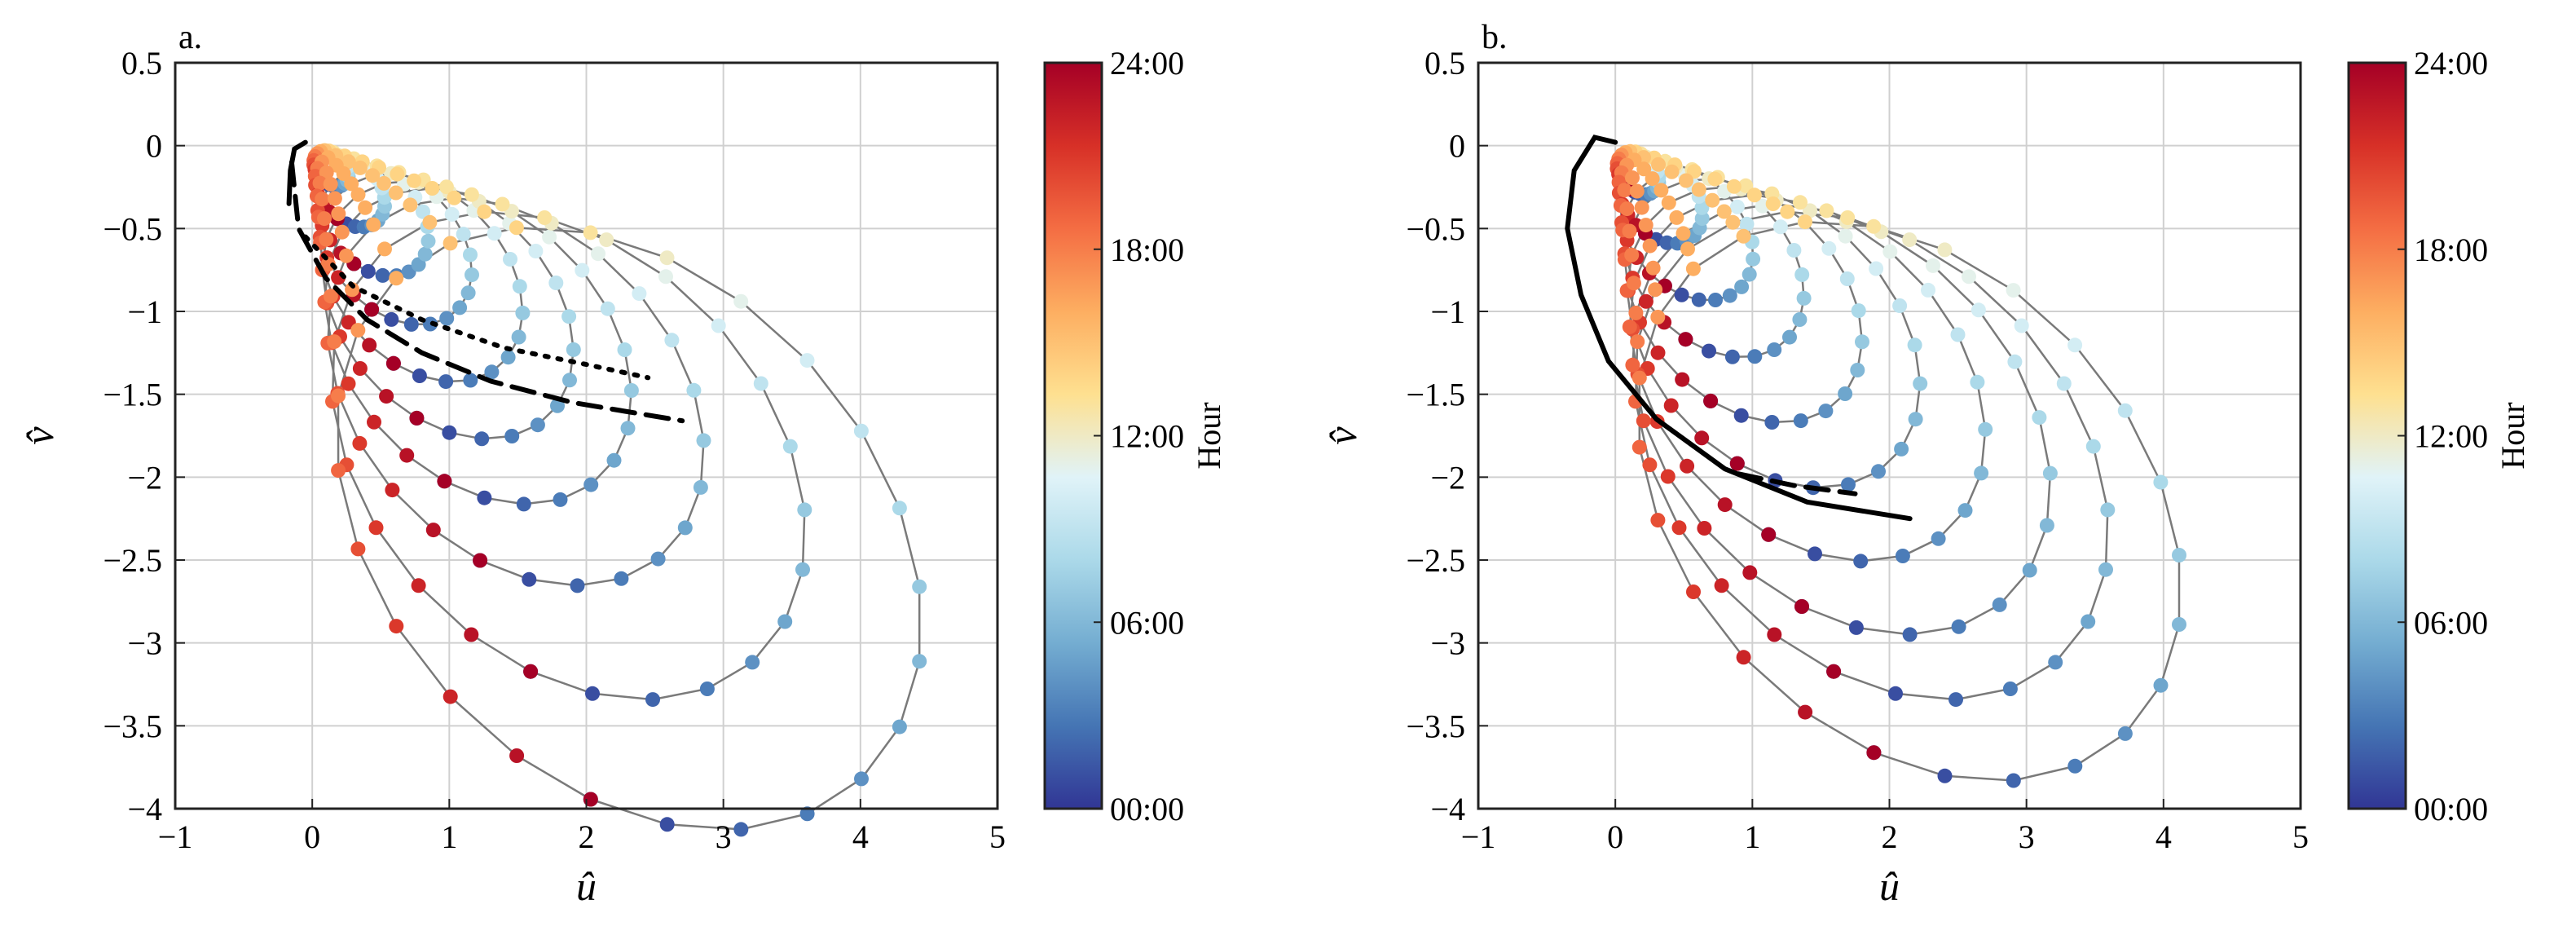 The image size is (2576, 944). Describe the element at coordinates (144, 809) in the screenshot. I see `y-tick-label: −4` at that location.